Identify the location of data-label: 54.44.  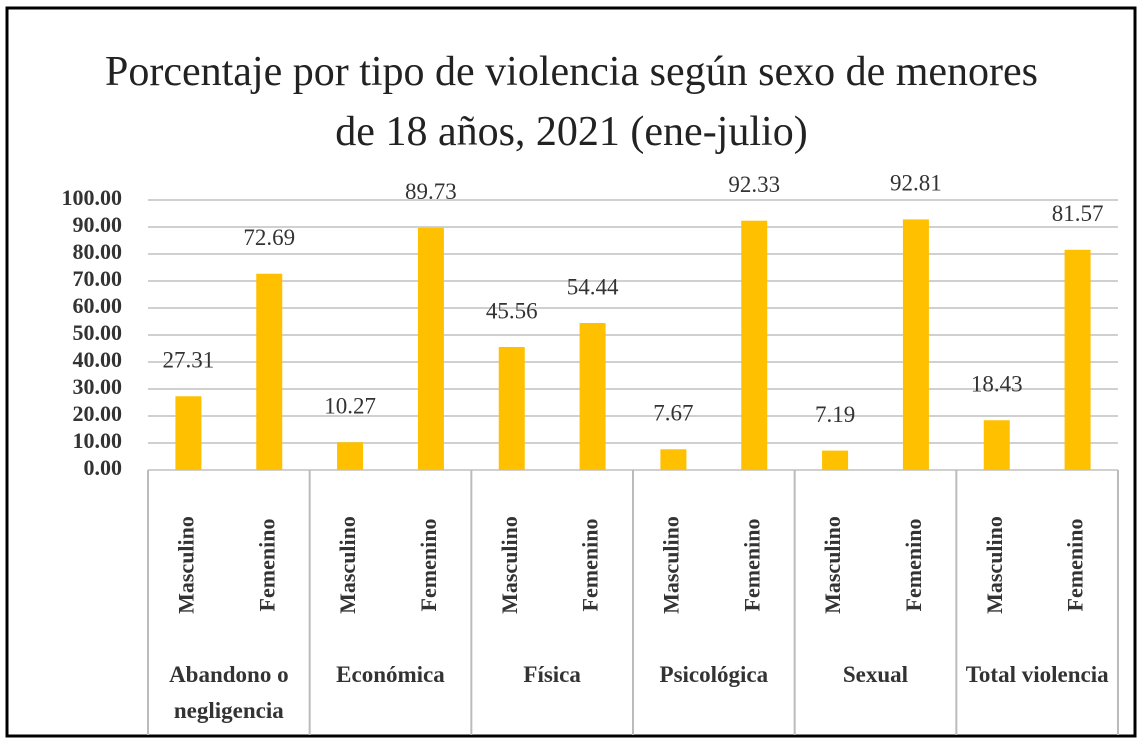
(593, 286).